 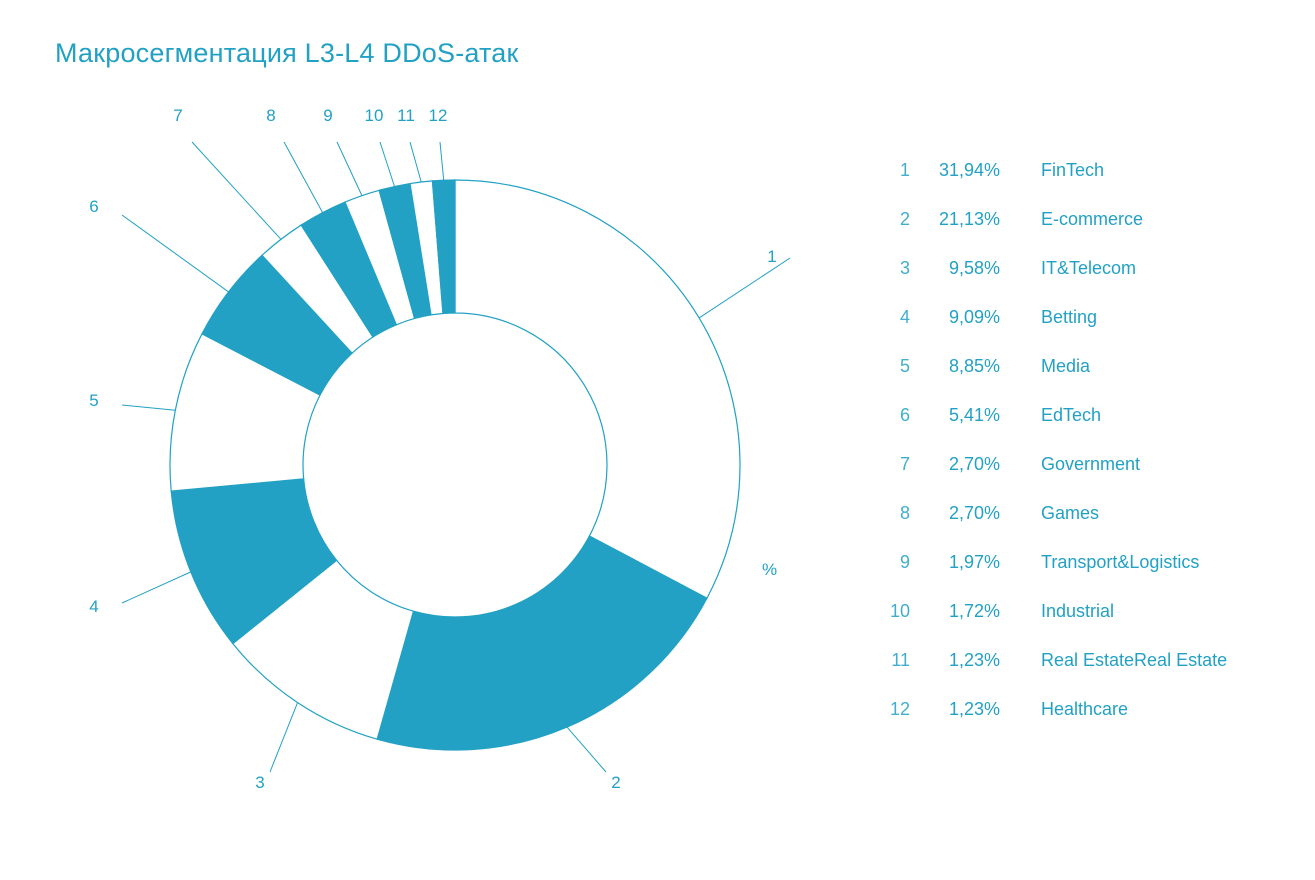 I want to click on legend-value: 31,94%, so click(x=969, y=170).